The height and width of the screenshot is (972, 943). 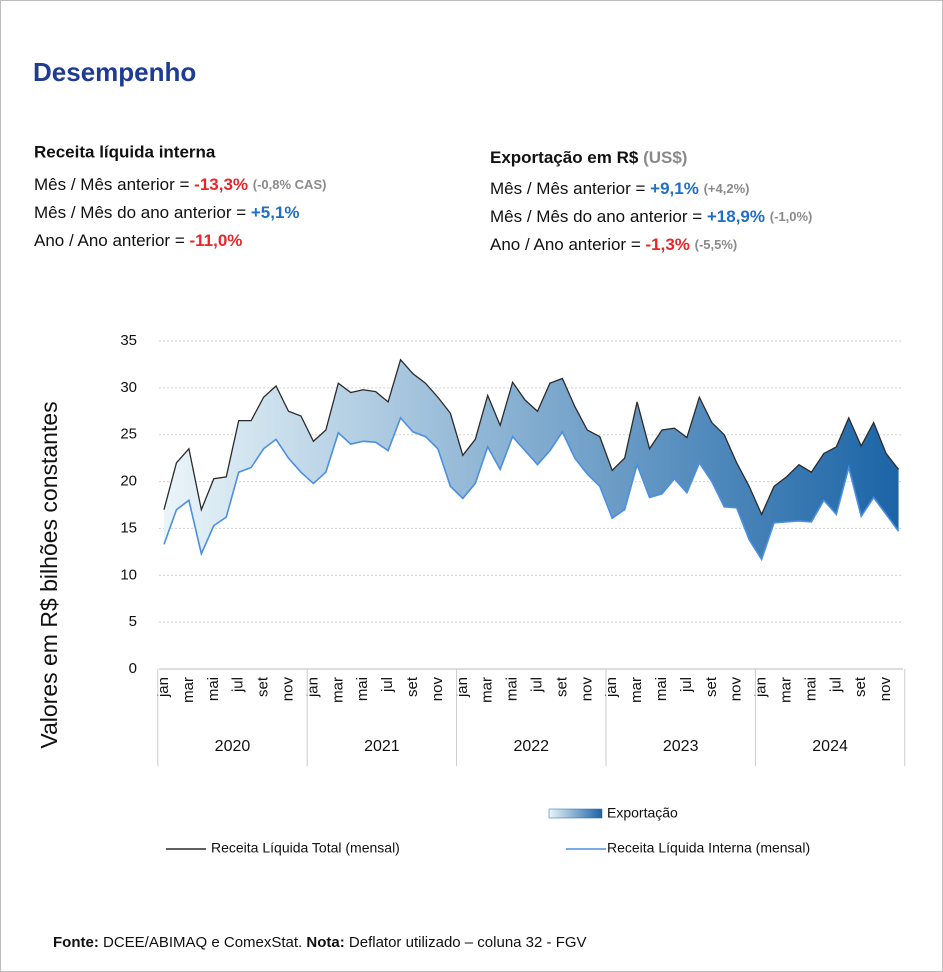 I want to click on stat-note: (-0,8% CAS), so click(x=290, y=184).